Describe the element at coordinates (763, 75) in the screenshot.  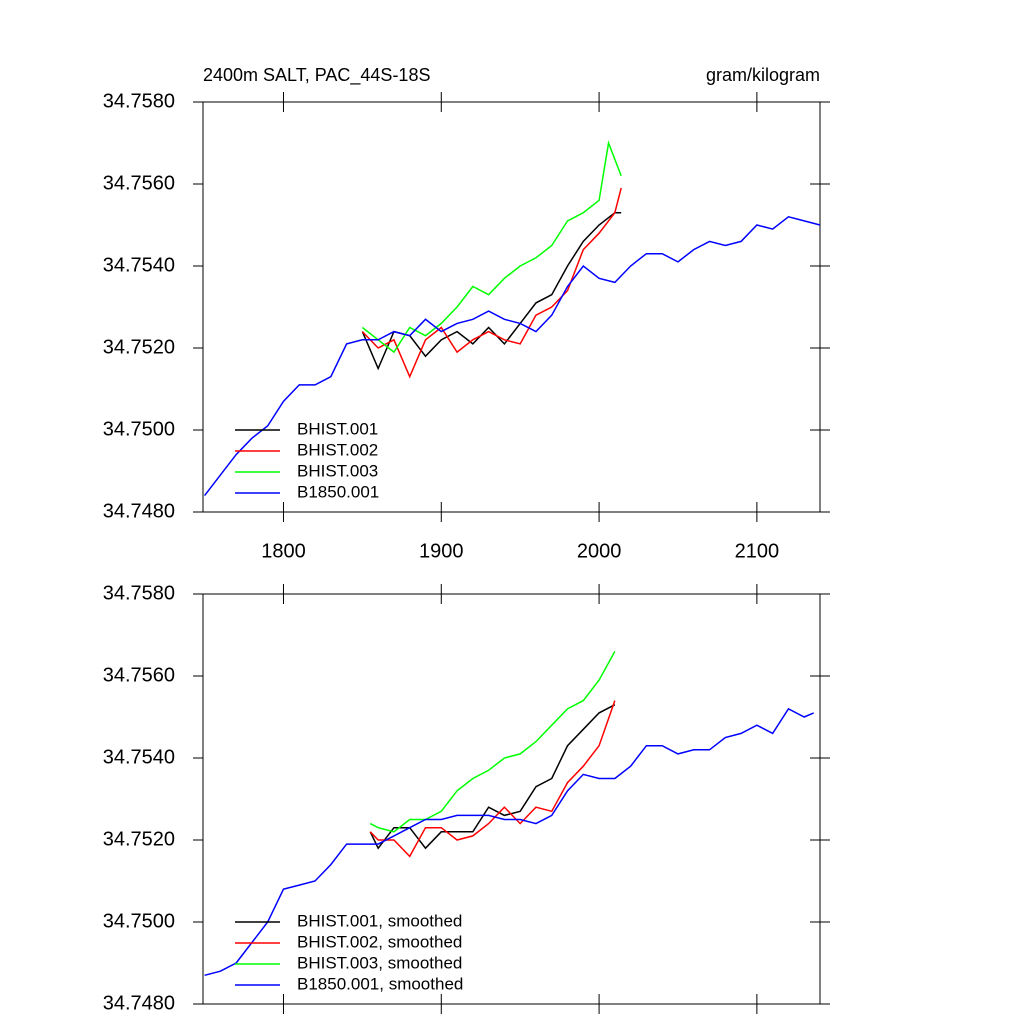
I see `units-label: gram/kilogram` at that location.